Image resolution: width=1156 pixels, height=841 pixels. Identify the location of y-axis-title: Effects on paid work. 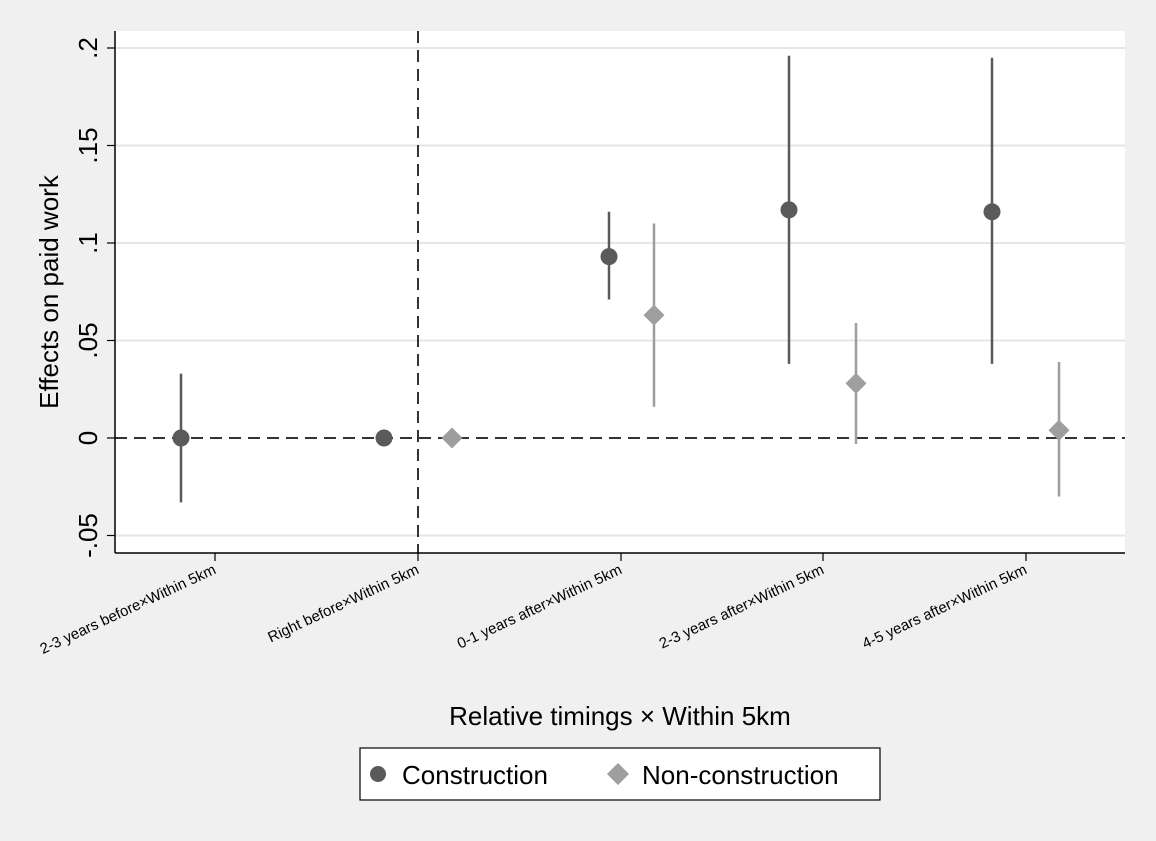
(49, 291).